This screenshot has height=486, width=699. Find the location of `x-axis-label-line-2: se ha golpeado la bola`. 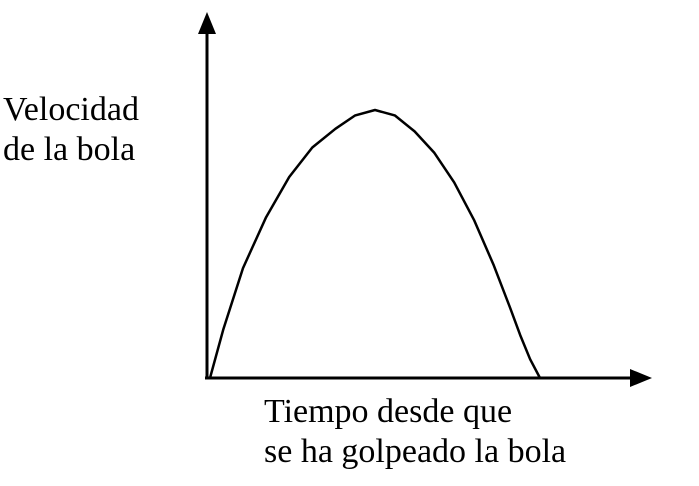

x-axis-label-line-2: se ha golpeado la bola is located at coordinates (415, 451).